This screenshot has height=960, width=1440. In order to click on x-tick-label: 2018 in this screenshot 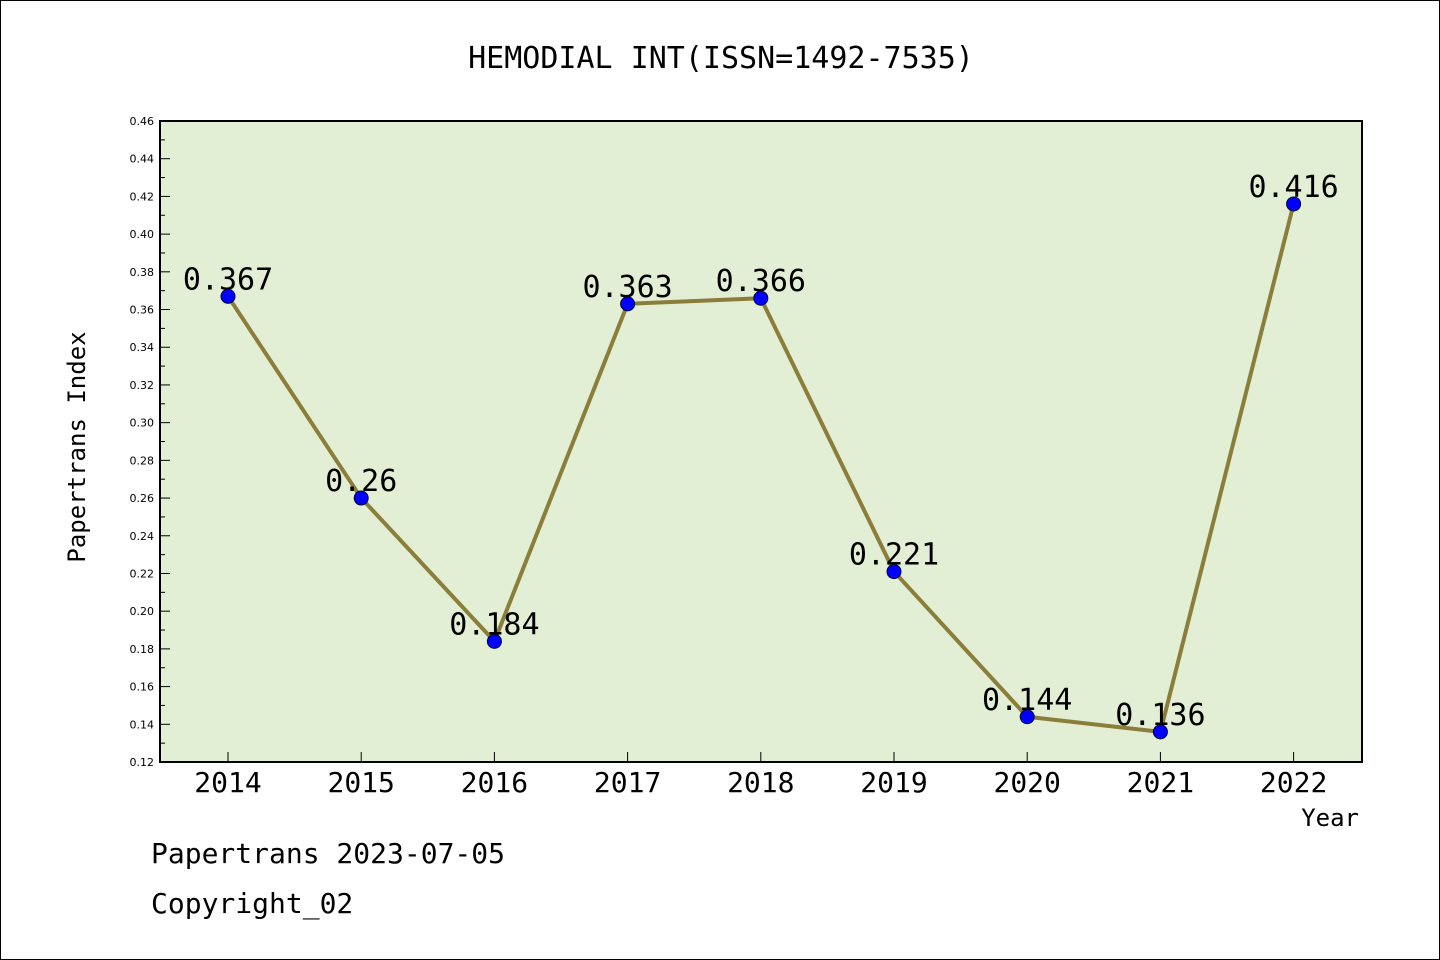, I will do `click(760, 782)`.